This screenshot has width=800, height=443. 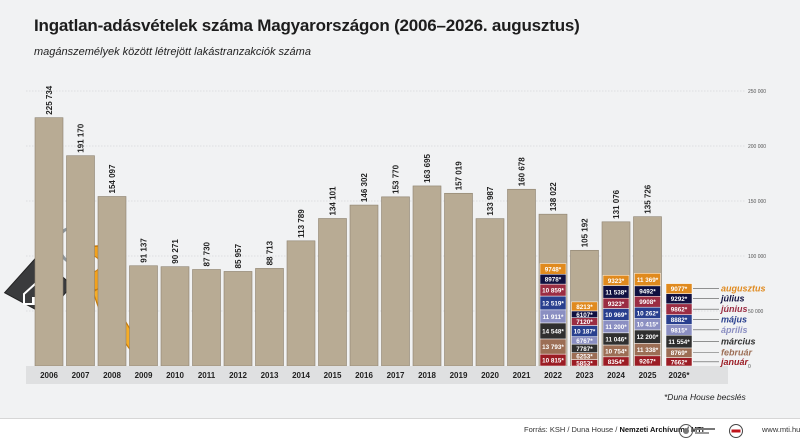 I want to click on y-tick-label: 200 000, so click(x=757, y=147).